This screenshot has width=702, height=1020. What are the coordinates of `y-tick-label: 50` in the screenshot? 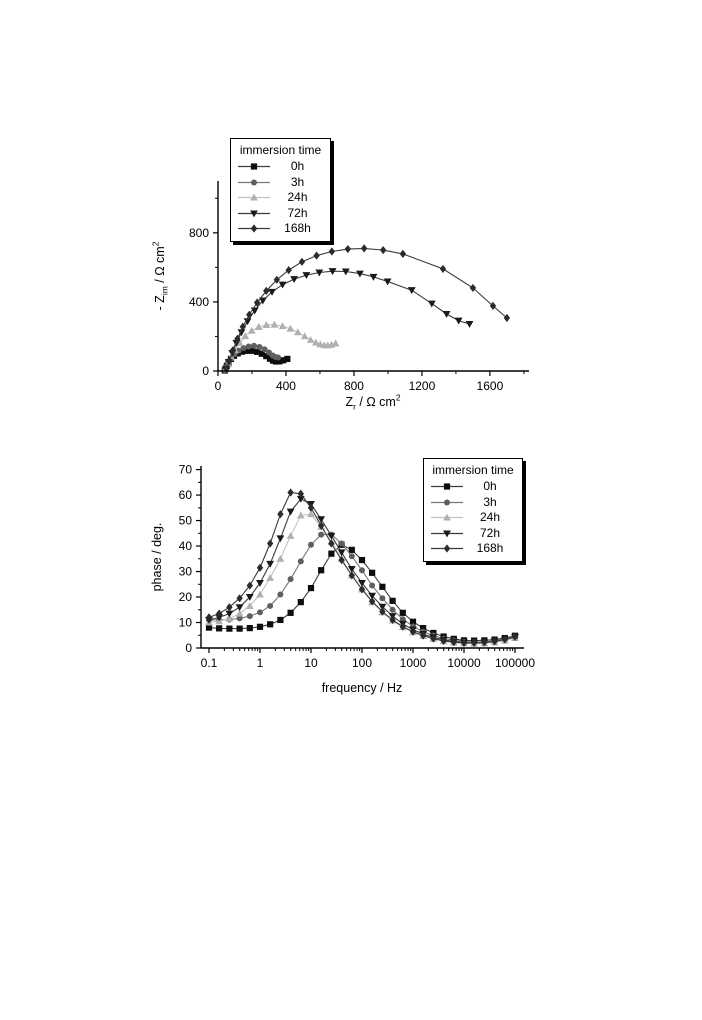 It's located at (186, 521).